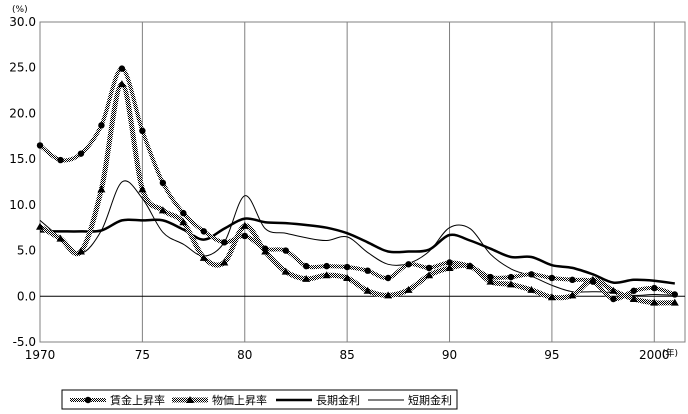  I want to click on x-tick-label: 90, so click(449, 355).